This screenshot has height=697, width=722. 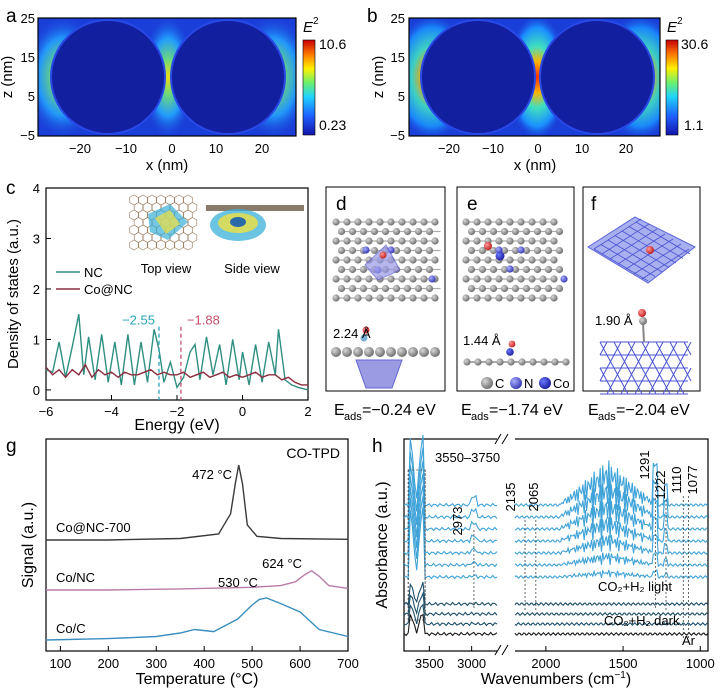 What do you see at coordinates (565, 658) in the screenshot?
I see `axis-ticks: 3500 3000 2000 1500 1000` at bounding box center [565, 658].